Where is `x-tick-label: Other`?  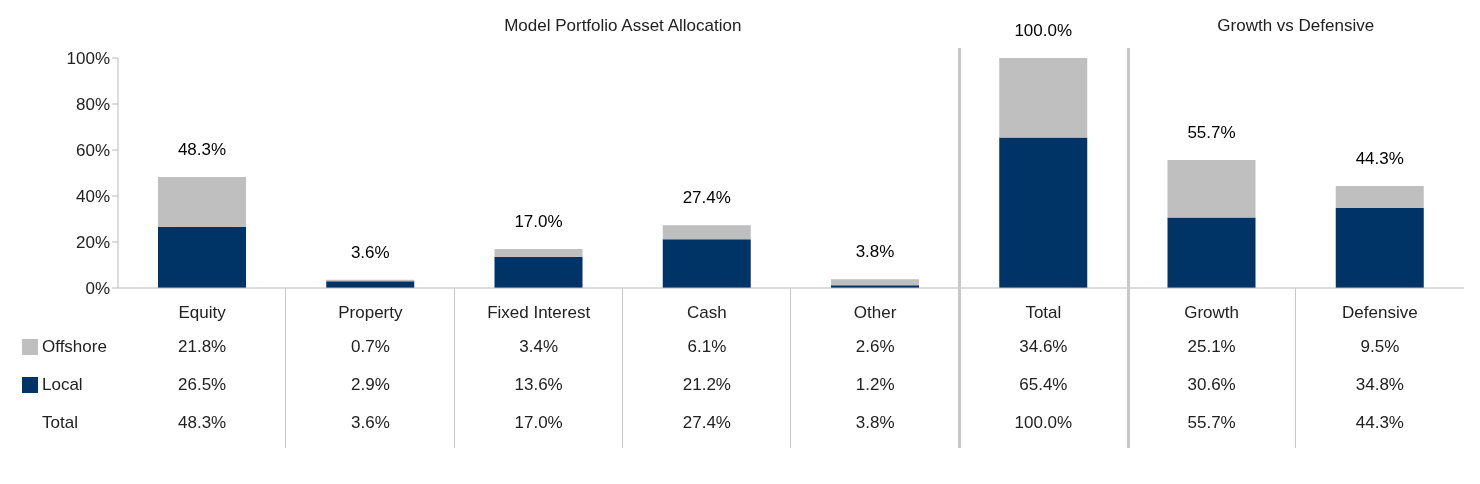
x-tick-label: Other is located at coordinates (875, 313).